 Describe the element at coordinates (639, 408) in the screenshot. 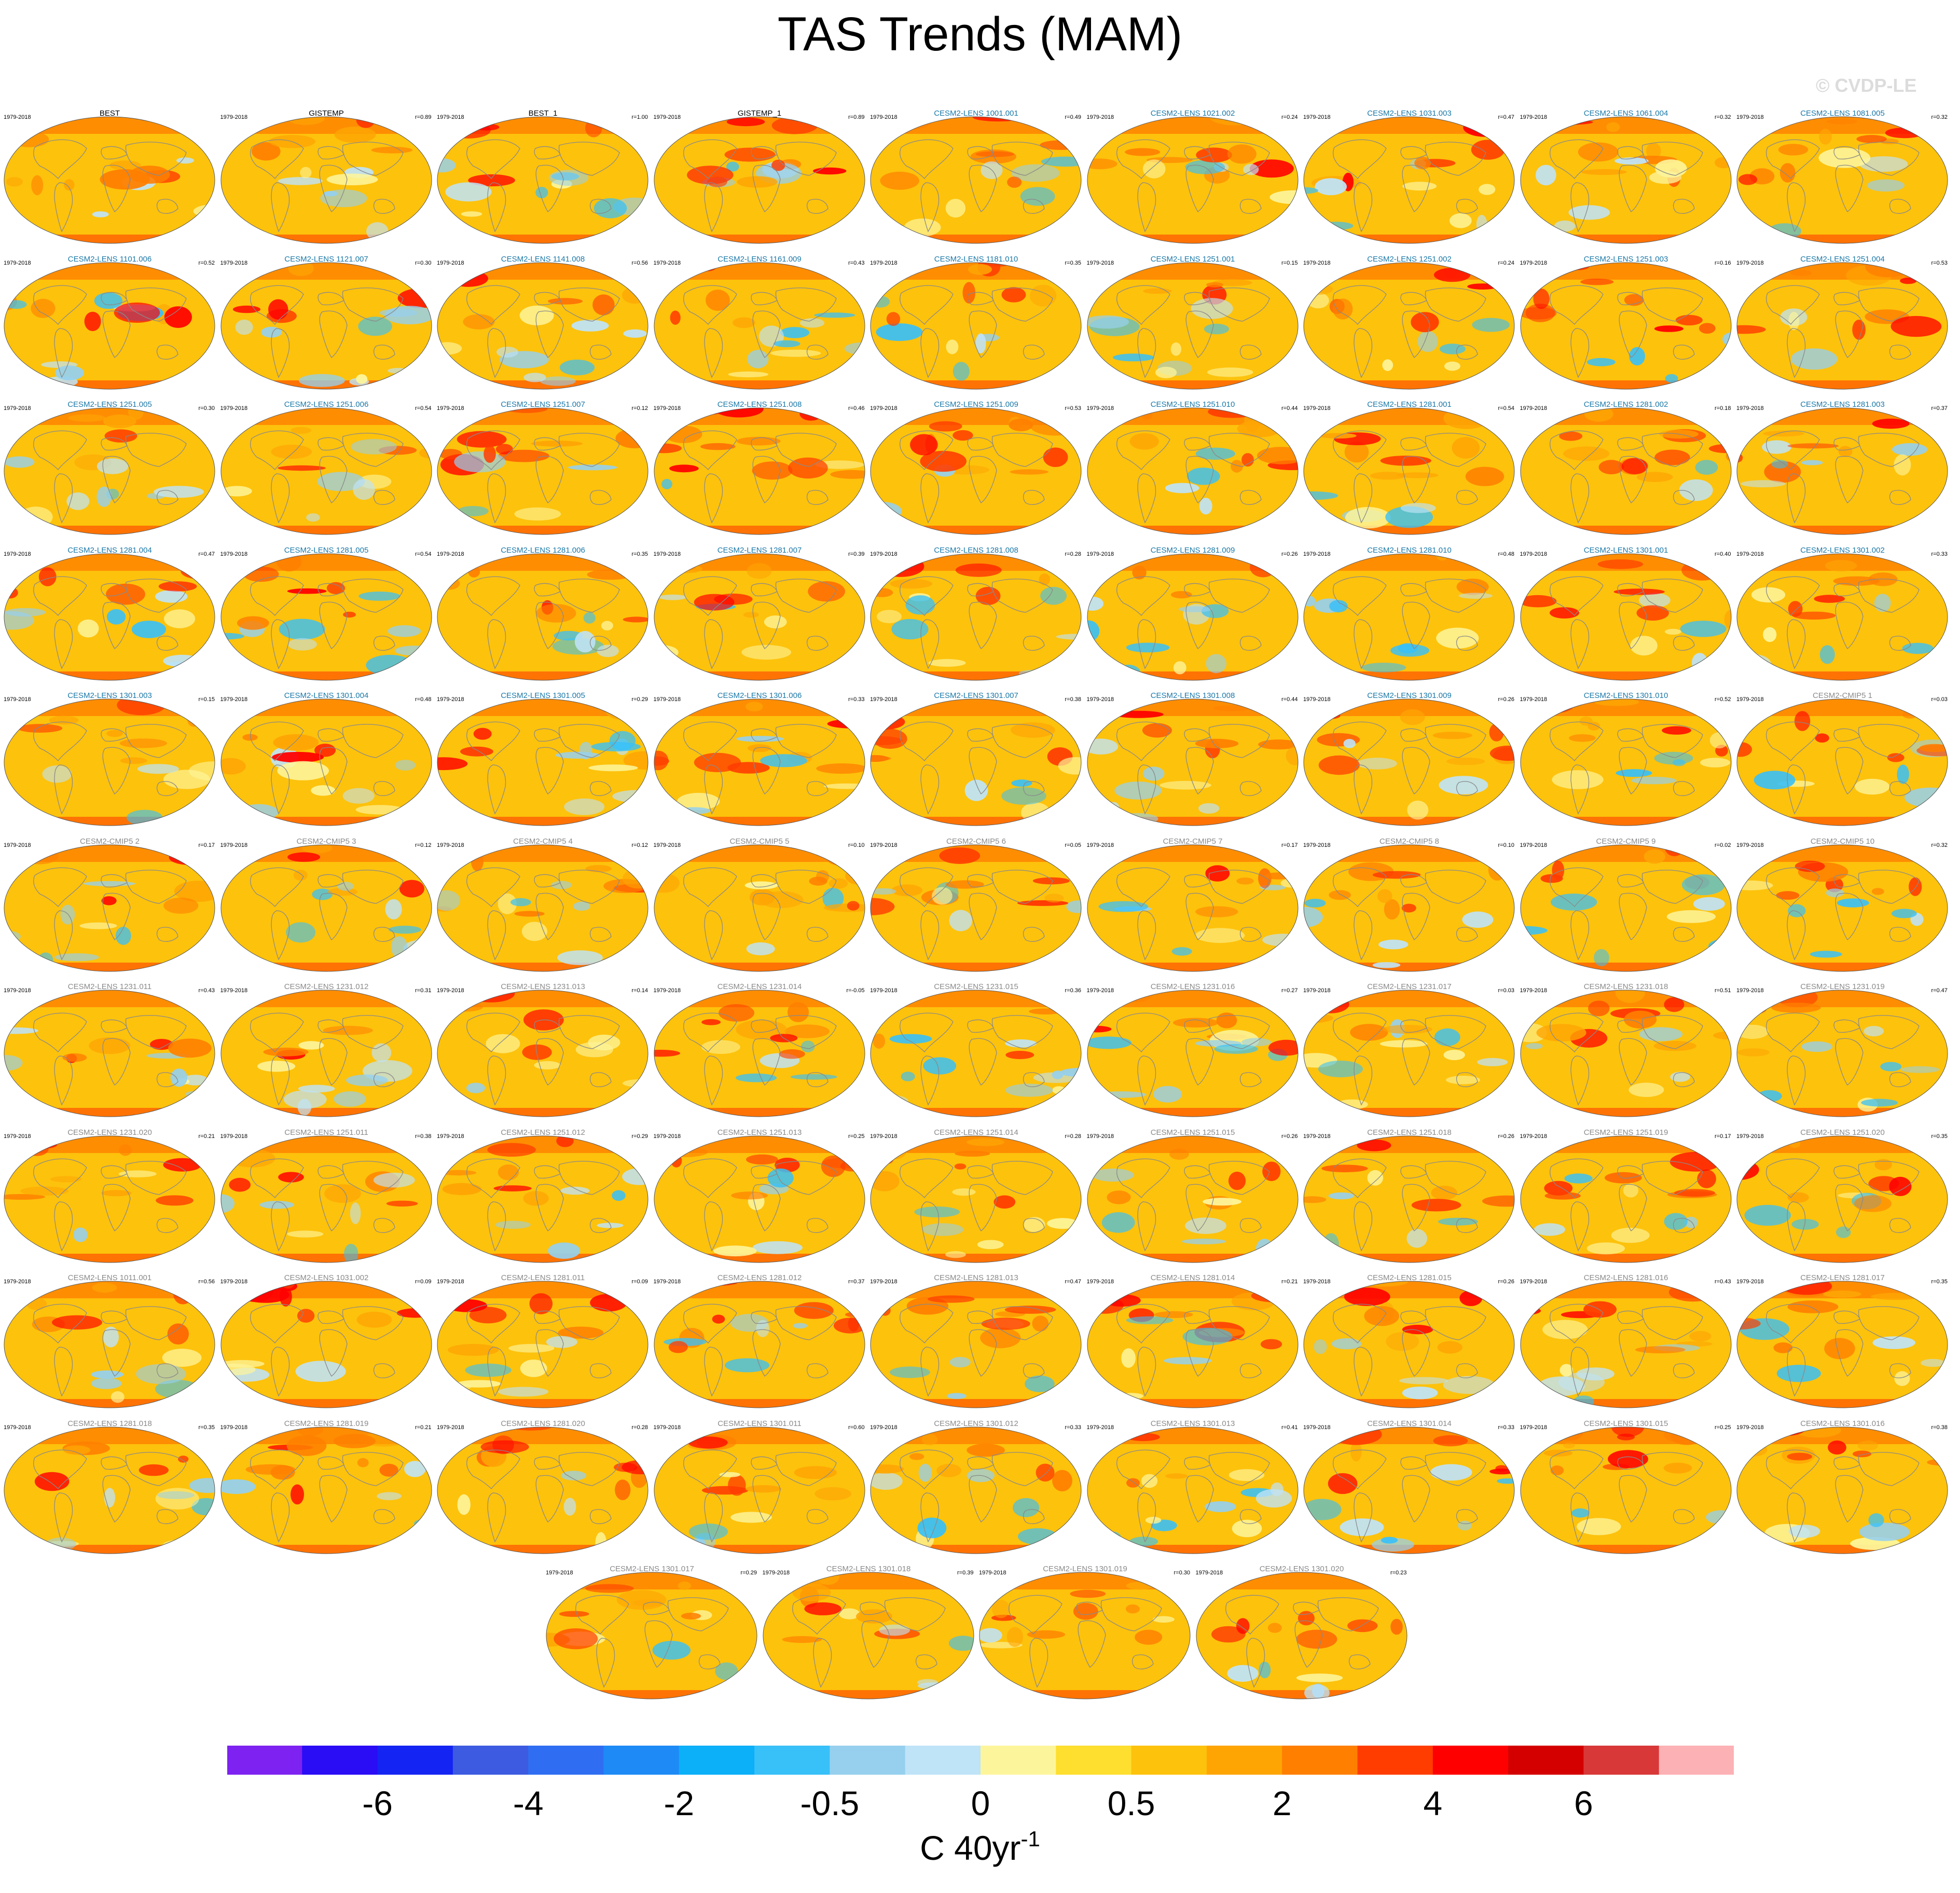

I see `panel-correlation: r=0.12` at that location.